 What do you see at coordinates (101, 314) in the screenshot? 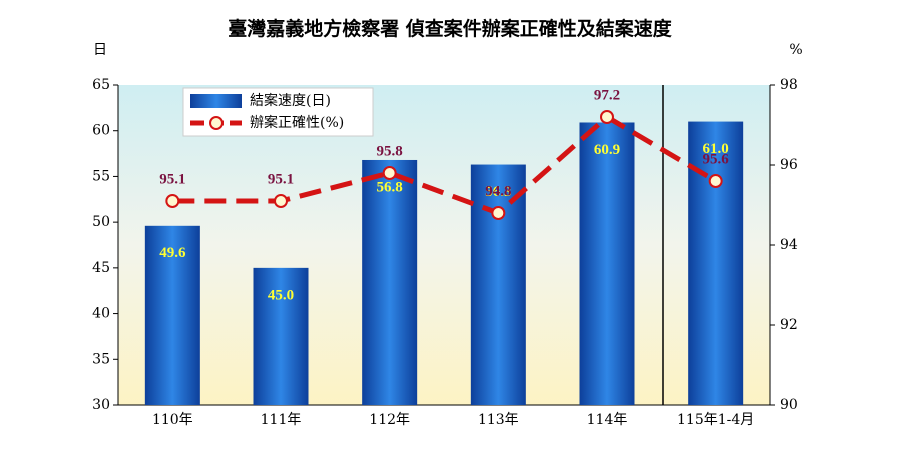
I see `y-tick-label: 40` at bounding box center [101, 314].